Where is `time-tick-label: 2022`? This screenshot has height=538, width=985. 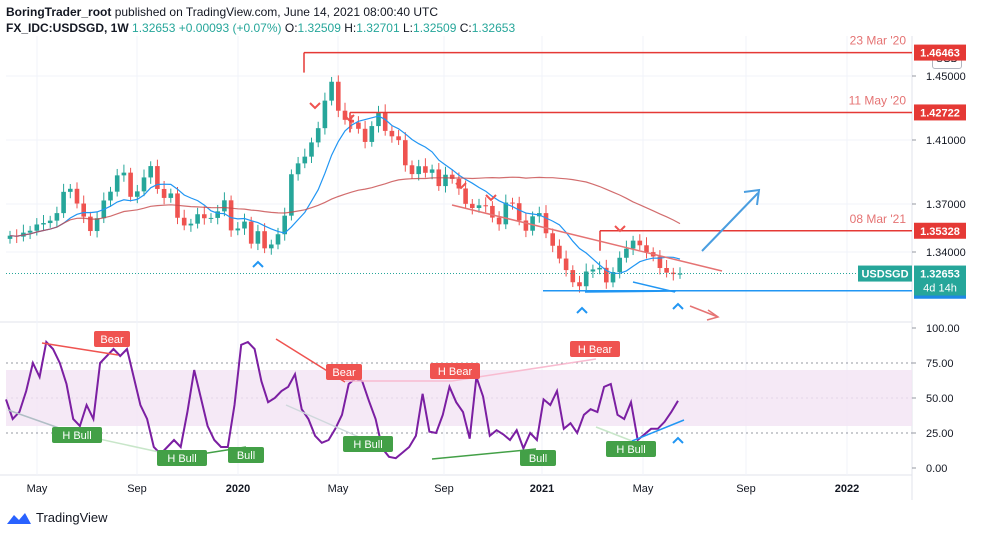 time-tick-label: 2022 is located at coordinates (847, 489).